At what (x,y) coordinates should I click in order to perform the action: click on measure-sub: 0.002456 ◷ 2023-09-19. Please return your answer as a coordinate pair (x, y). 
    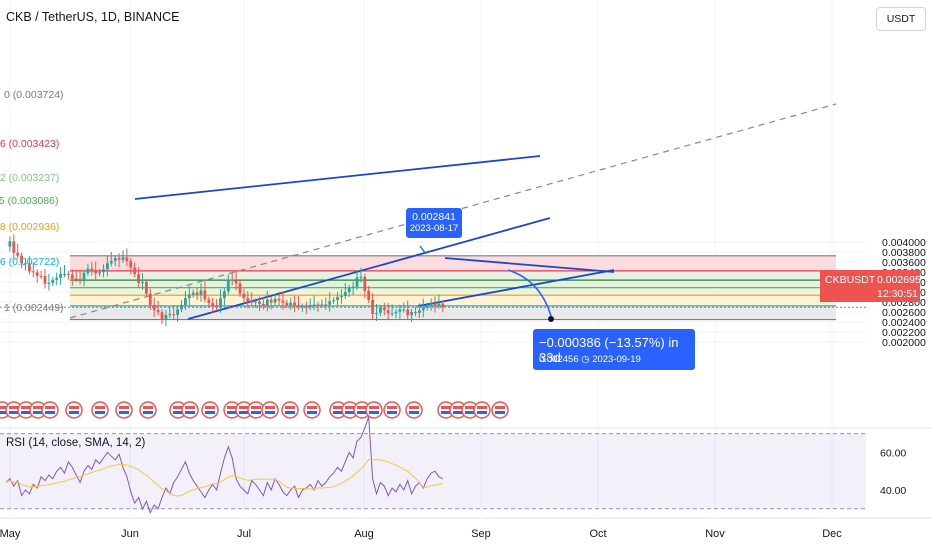
    Looking at the image, I should click on (590, 359).